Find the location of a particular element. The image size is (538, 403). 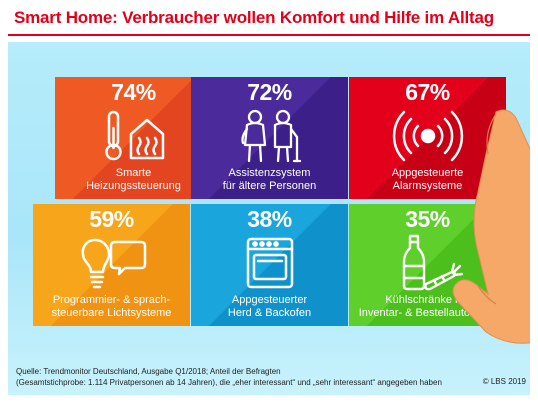

tile-percent: 67% is located at coordinates (427, 92).